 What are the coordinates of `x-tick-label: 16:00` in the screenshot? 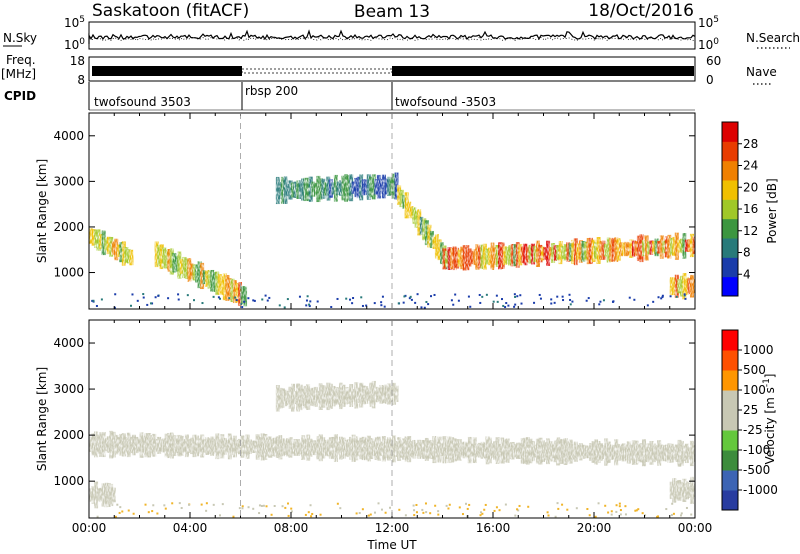 It's located at (493, 528).